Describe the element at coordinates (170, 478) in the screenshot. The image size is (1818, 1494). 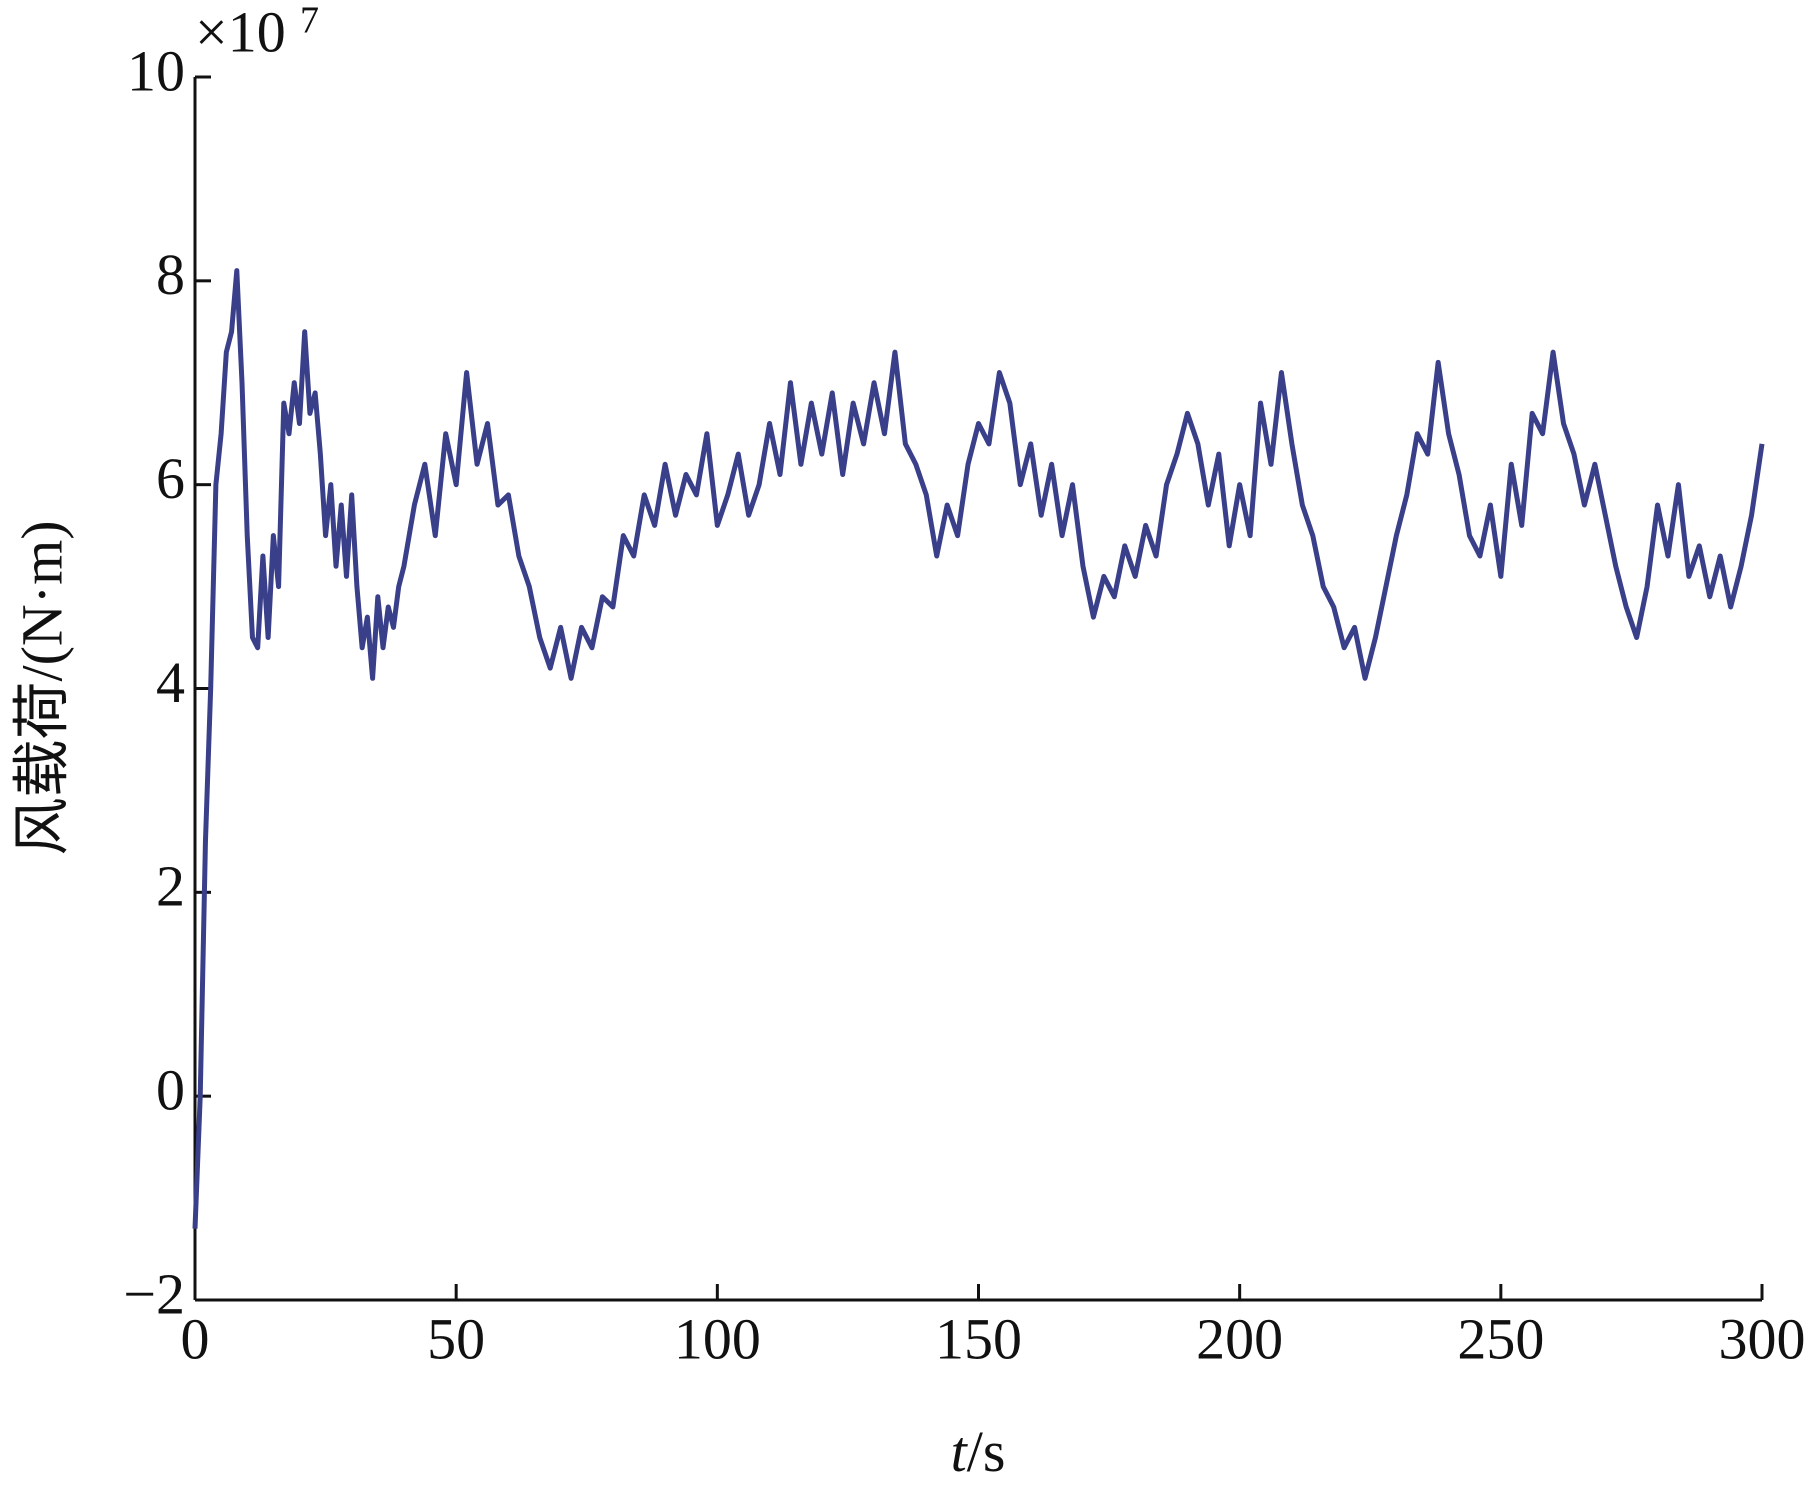
I see `y-tick-label: 6` at that location.